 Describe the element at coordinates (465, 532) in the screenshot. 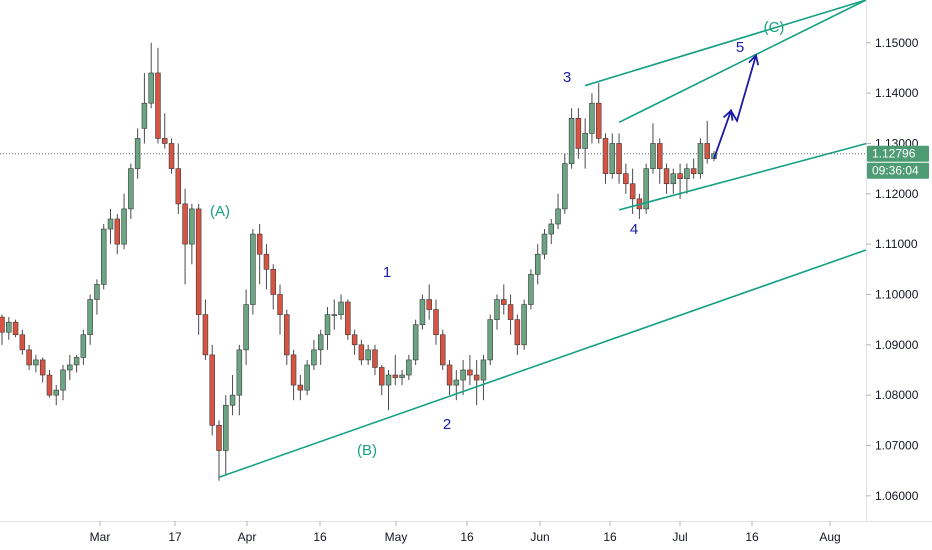

I see `time-axis: Mar 17 Apr 16 May 16 Jun 16 Jul 16 Aug` at that location.